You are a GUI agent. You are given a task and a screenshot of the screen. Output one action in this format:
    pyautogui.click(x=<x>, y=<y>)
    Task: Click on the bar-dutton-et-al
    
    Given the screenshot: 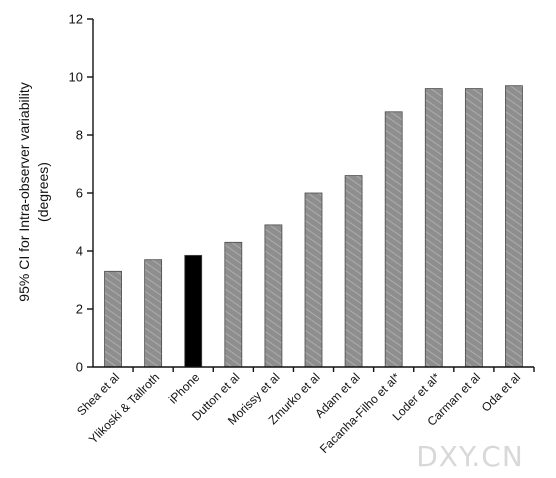 What is the action you would take?
    pyautogui.click(x=233, y=304)
    